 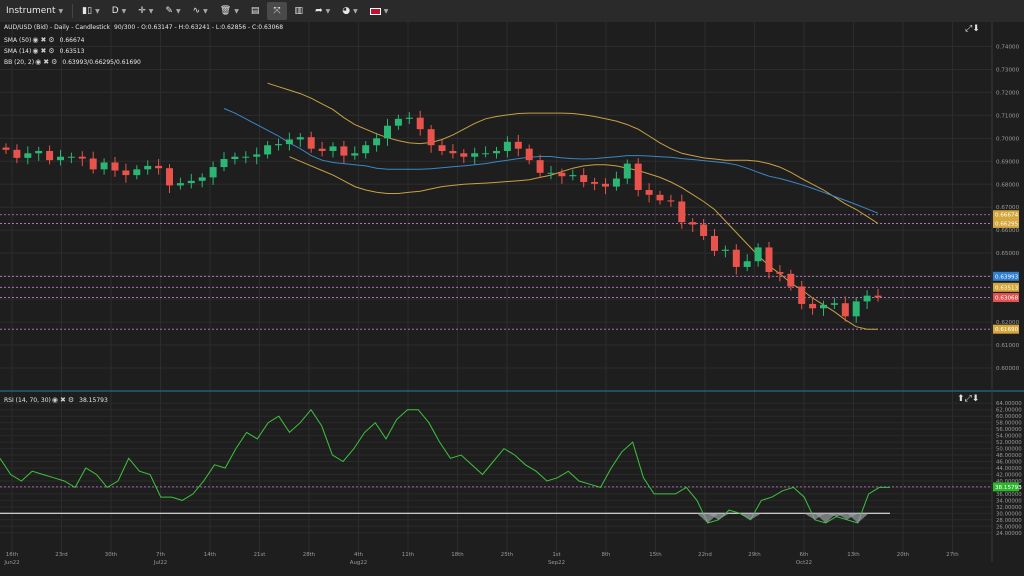 I want to click on price-tag-label: 0.66295, so click(x=1007, y=224).